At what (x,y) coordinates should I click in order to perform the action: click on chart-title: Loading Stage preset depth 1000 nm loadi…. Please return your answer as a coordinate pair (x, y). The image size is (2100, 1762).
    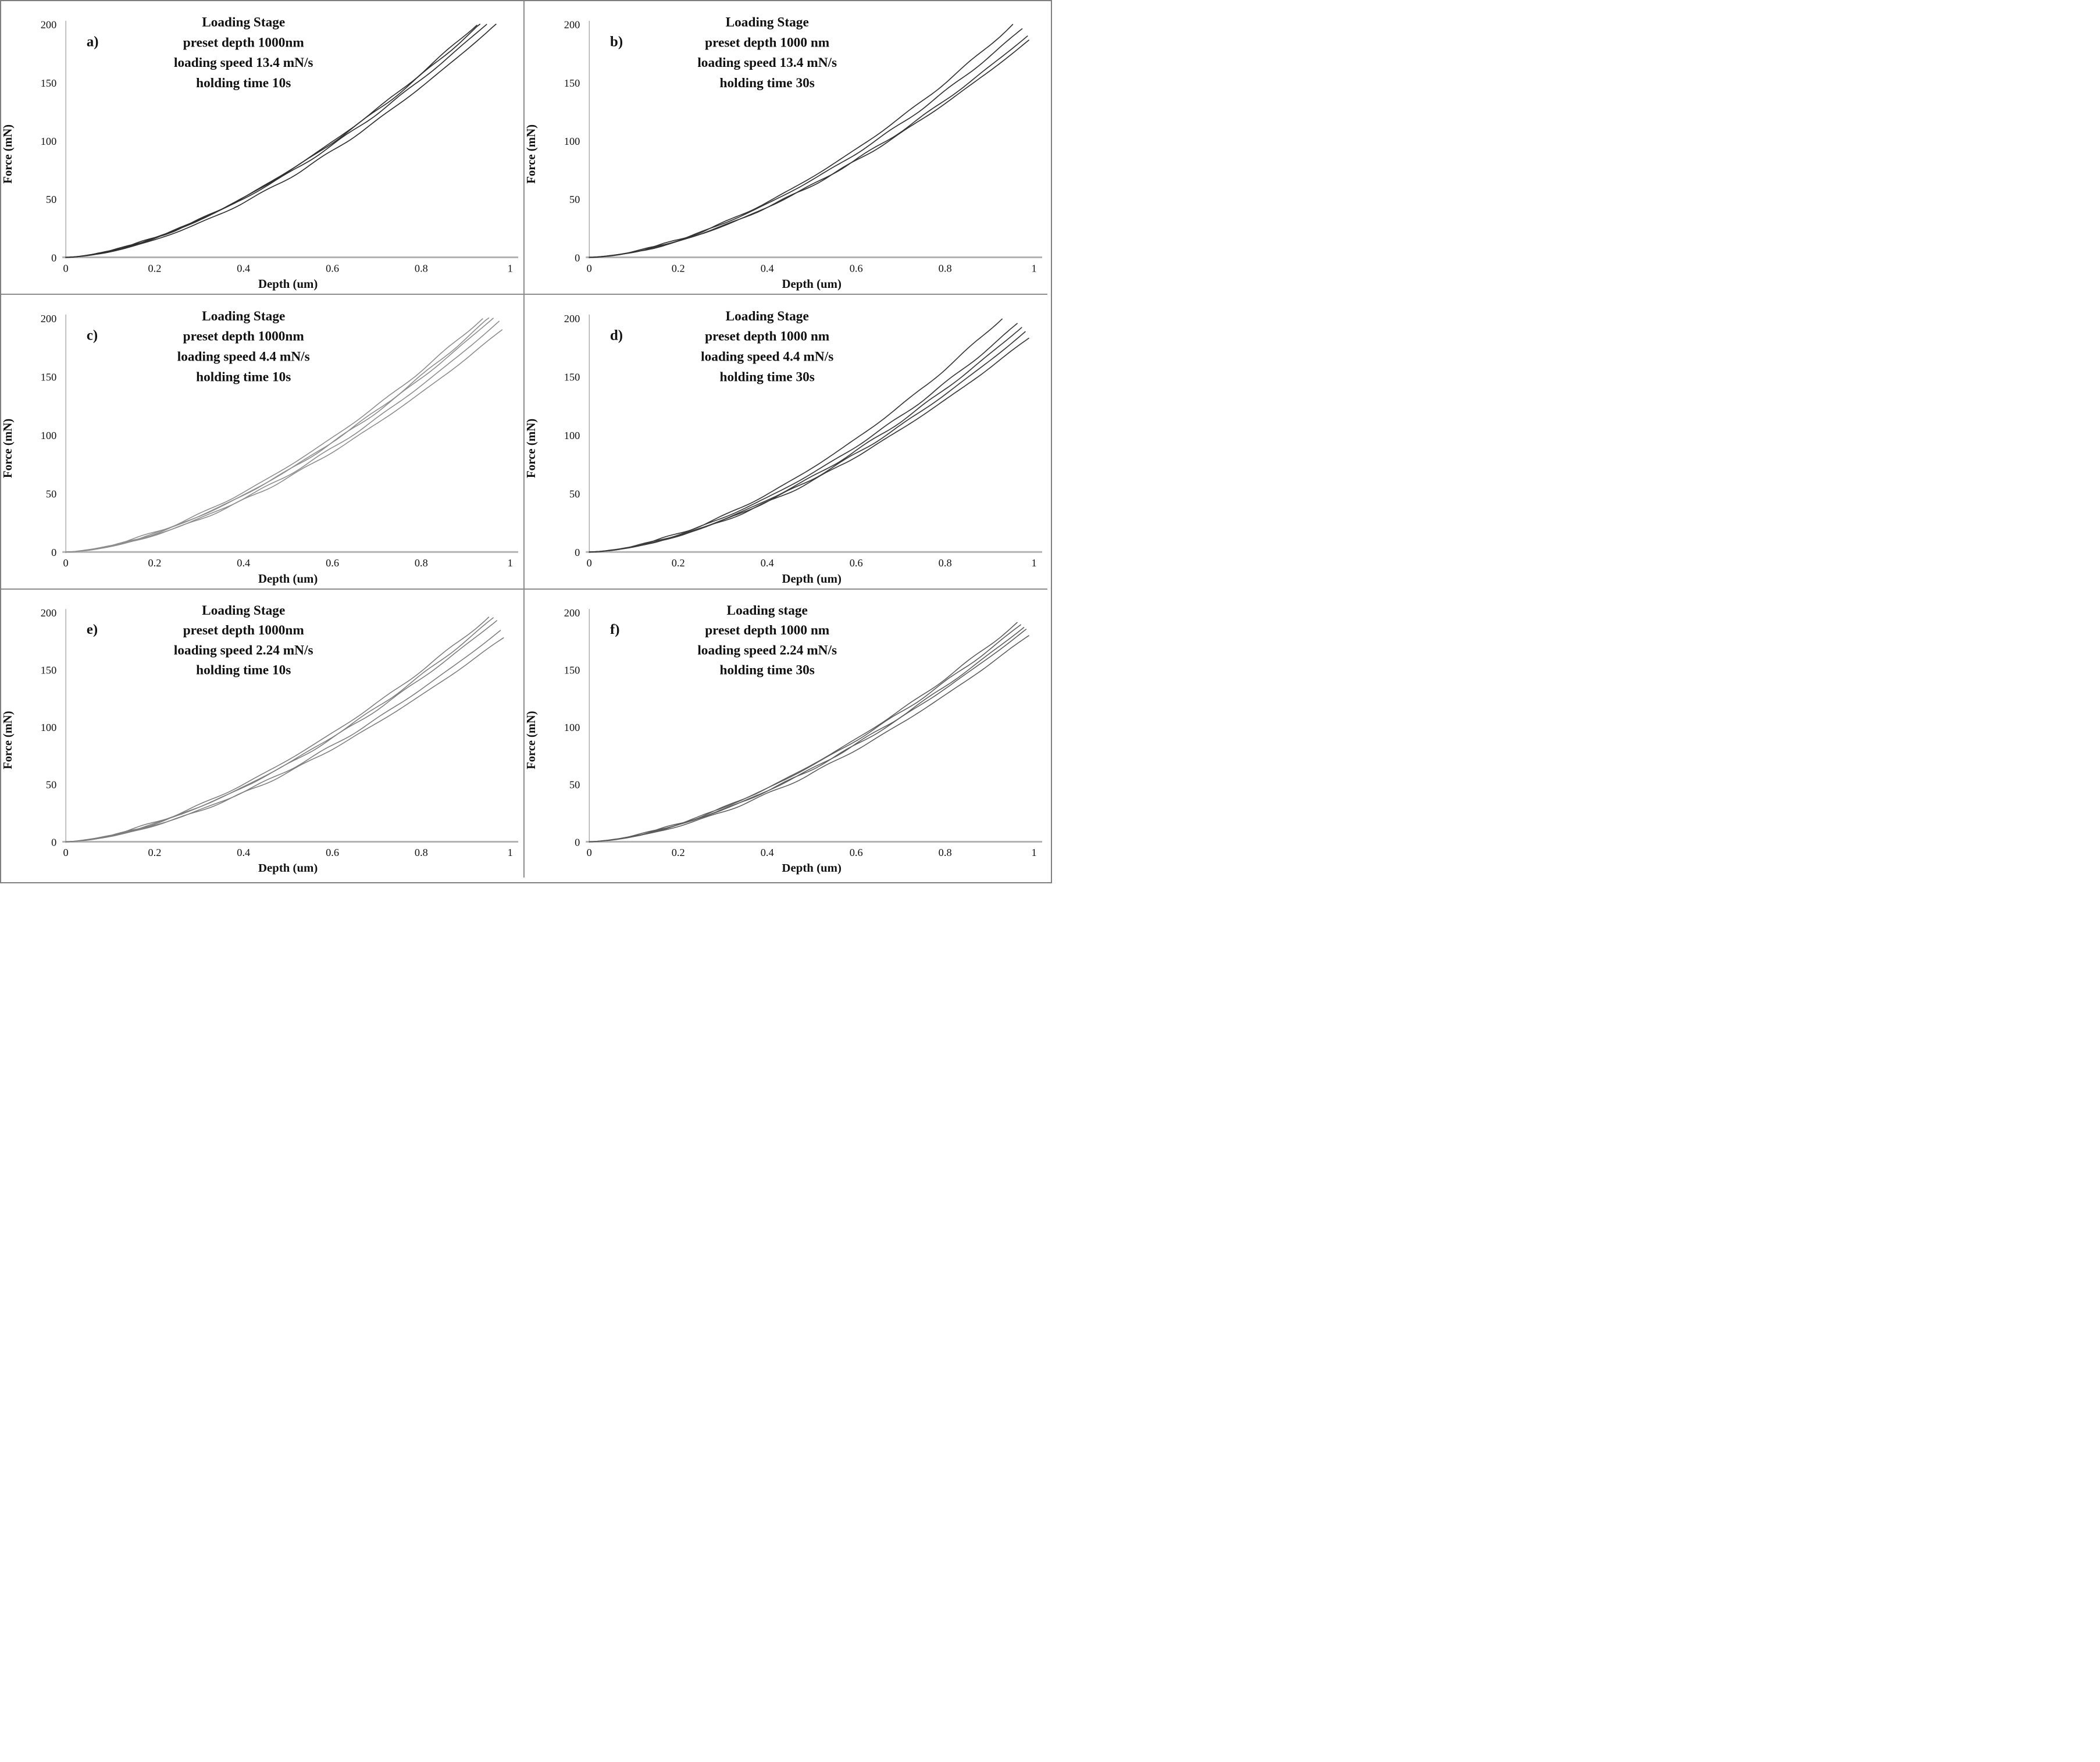
    Looking at the image, I should click on (767, 53).